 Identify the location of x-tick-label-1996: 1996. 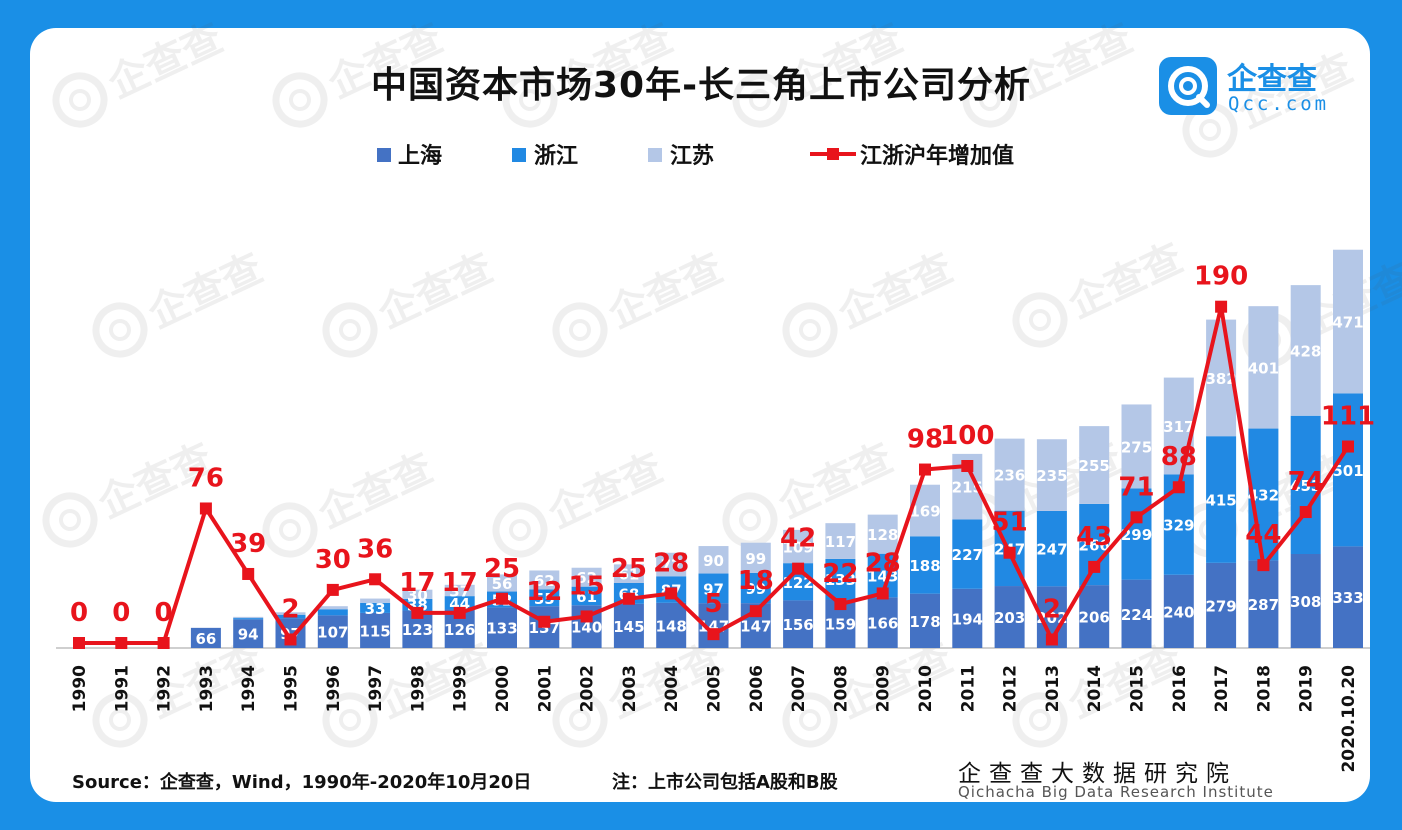
(334, 688).